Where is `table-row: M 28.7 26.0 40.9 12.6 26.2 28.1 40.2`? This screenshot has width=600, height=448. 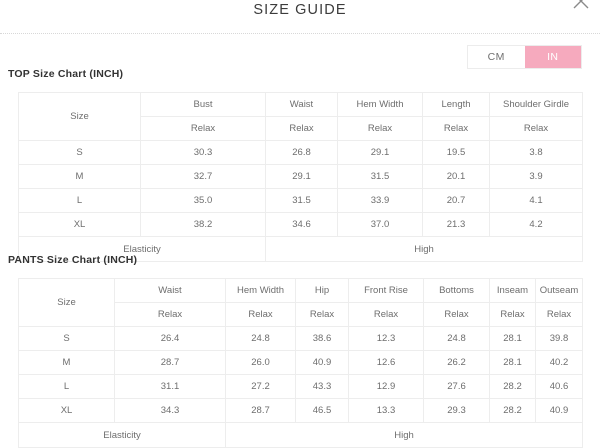 table-row: M 28.7 26.0 40.9 12.6 26.2 28.1 40.2 is located at coordinates (300, 362).